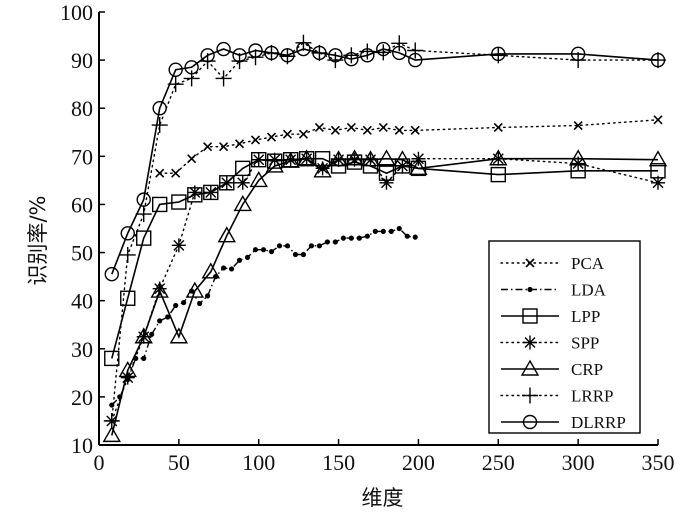 The width and height of the screenshot is (700, 524). What do you see at coordinates (550, 316) in the screenshot?
I see `legend-item-lpp: LPP` at bounding box center [550, 316].